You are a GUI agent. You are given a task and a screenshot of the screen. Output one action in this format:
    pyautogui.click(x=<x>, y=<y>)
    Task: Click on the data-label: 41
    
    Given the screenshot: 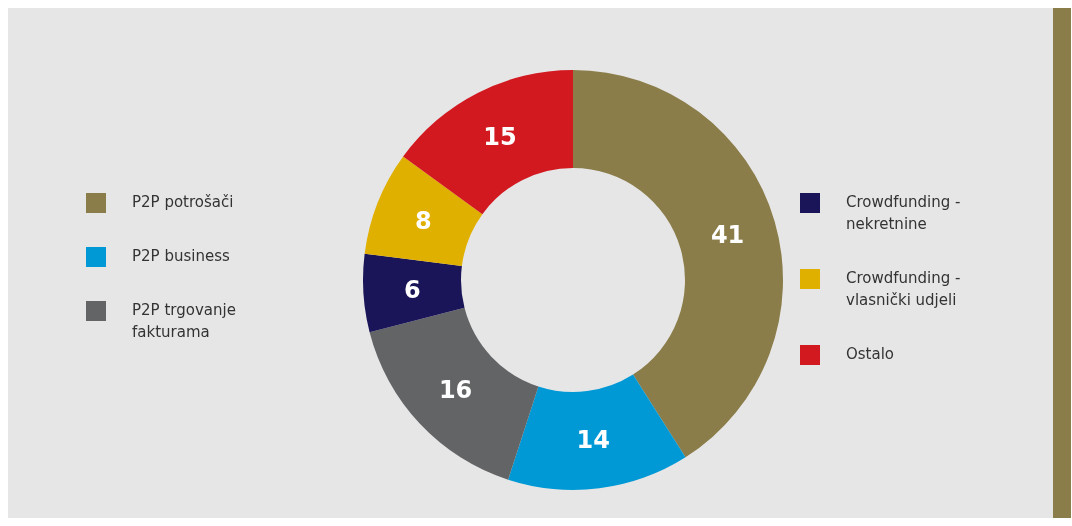 What is the action you would take?
    pyautogui.click(x=727, y=235)
    